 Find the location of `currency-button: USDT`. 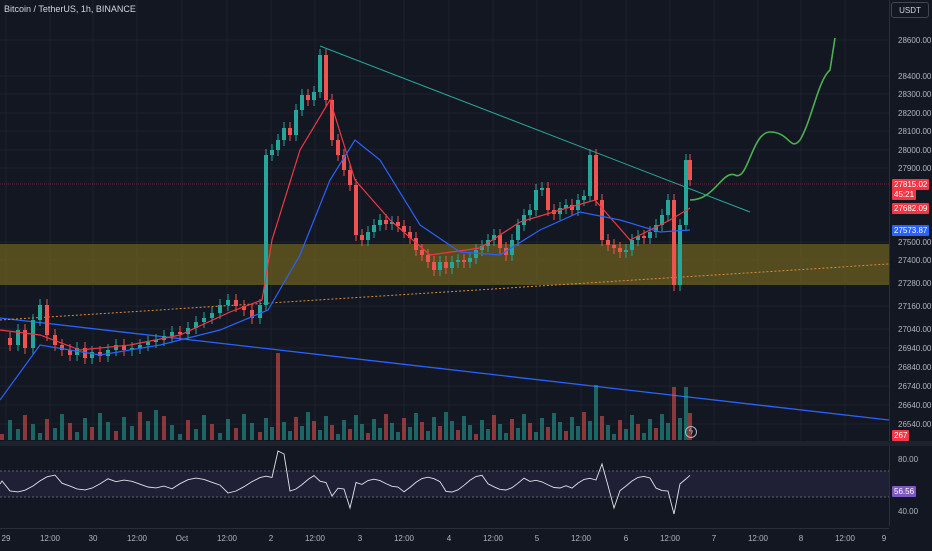

currency-button: USDT is located at coordinates (910, 10).